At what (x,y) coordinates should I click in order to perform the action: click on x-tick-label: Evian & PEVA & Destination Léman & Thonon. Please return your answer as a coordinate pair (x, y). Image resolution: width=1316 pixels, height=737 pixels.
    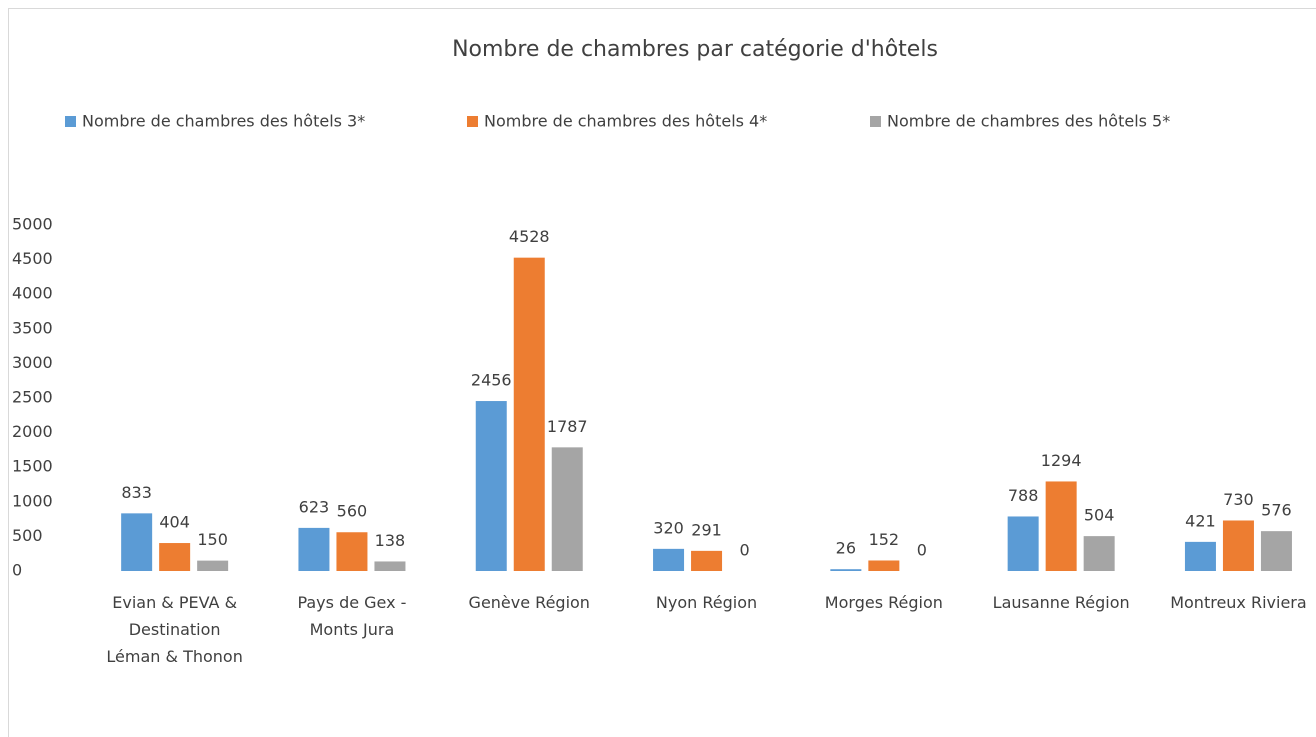
    Looking at the image, I should click on (174, 629).